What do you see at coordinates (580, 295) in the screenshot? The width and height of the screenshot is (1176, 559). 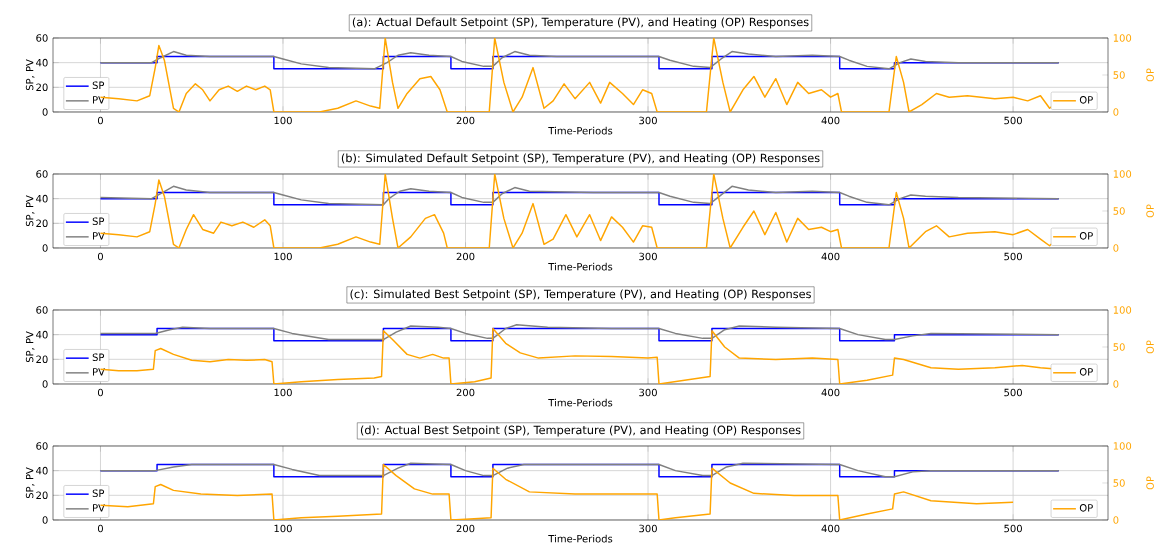 I see `chart-title: (c): Simulated Best Setpoint (SP), Temperature (PV), and Heating (OP) Responses` at bounding box center [580, 295].